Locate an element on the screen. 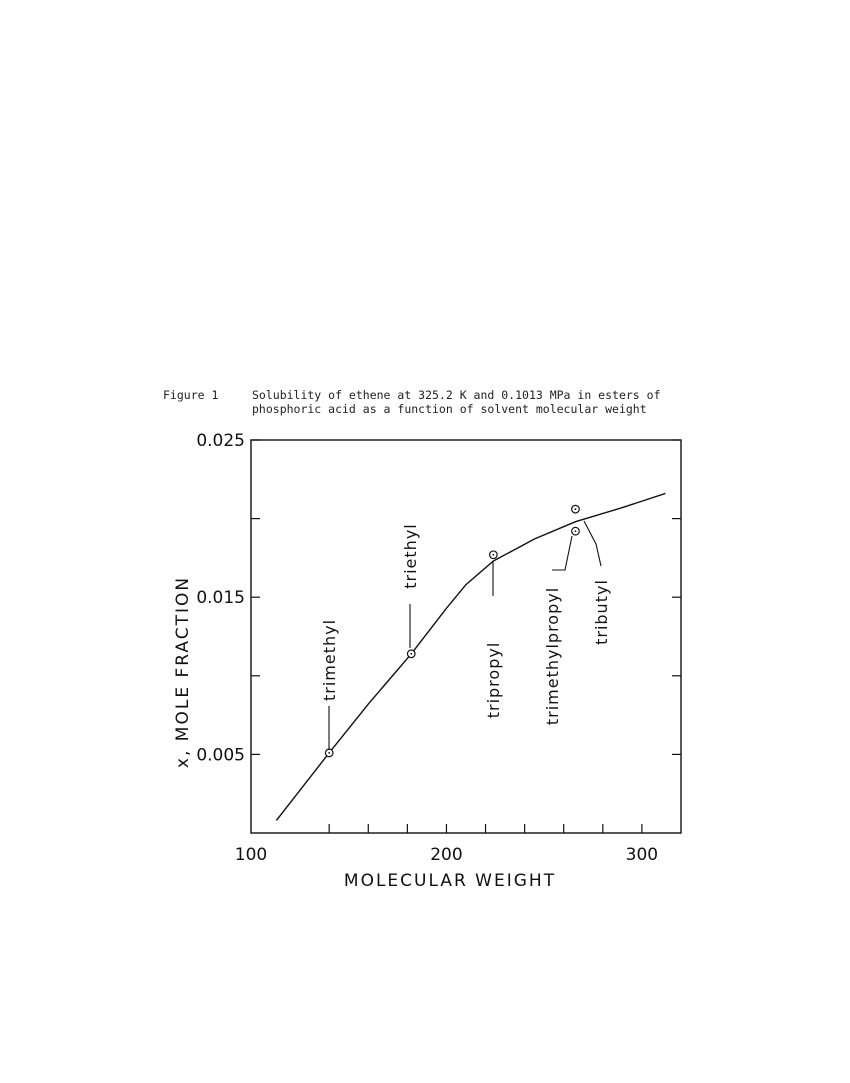  data-point-tributyl is located at coordinates (575, 509).